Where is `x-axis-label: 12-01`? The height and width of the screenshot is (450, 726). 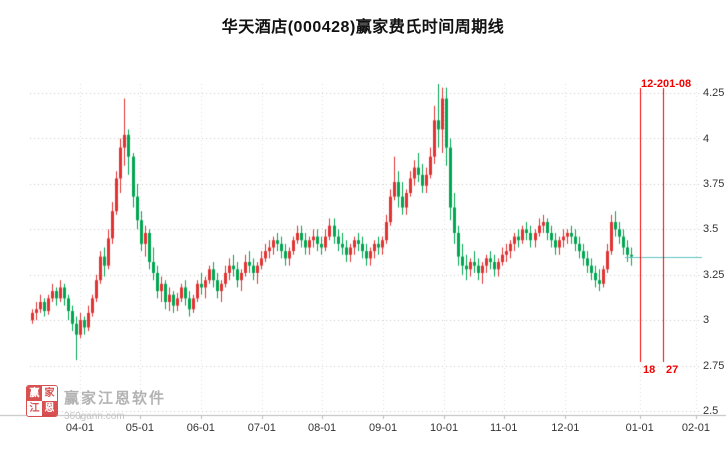 x-axis-label: 12-01 is located at coordinates (565, 428).